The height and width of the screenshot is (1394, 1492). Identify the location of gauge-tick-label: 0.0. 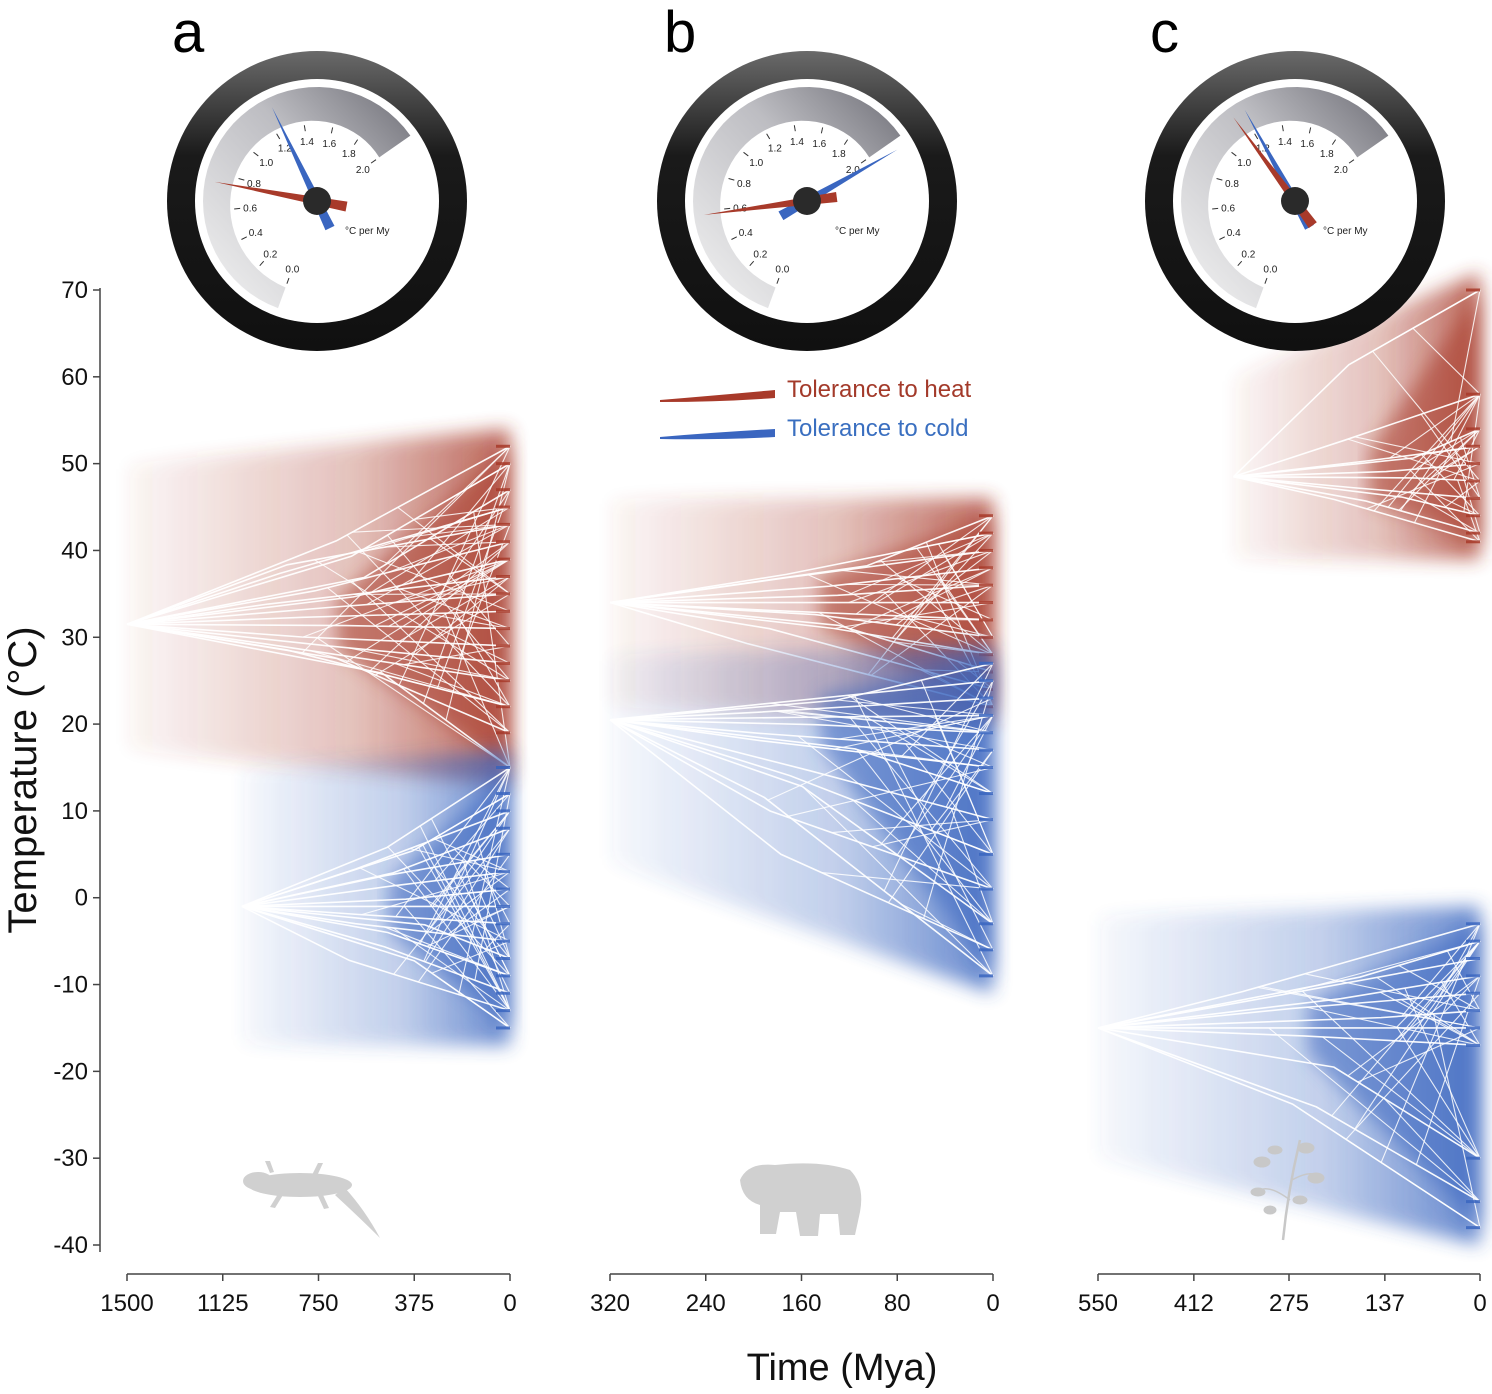
(1270, 270).